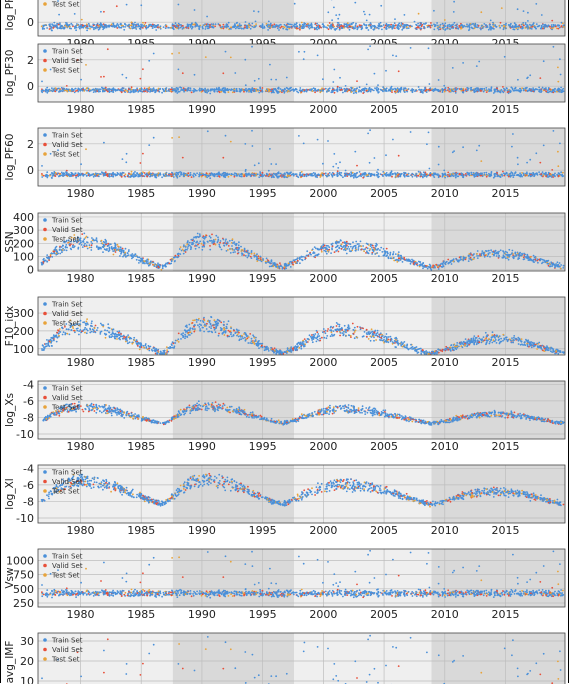  Describe the element at coordinates (202, 109) in the screenshot. I see `x-tick-label: 1990` at that location.